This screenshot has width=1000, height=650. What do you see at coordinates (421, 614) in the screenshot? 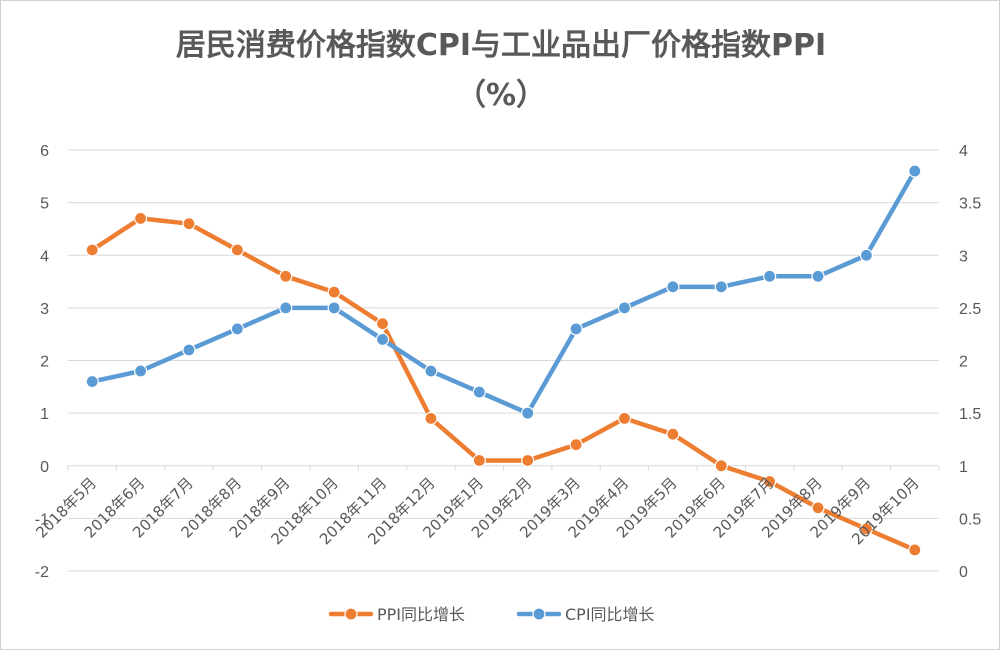
I see `legend-label: PPI同比增长` at bounding box center [421, 614].